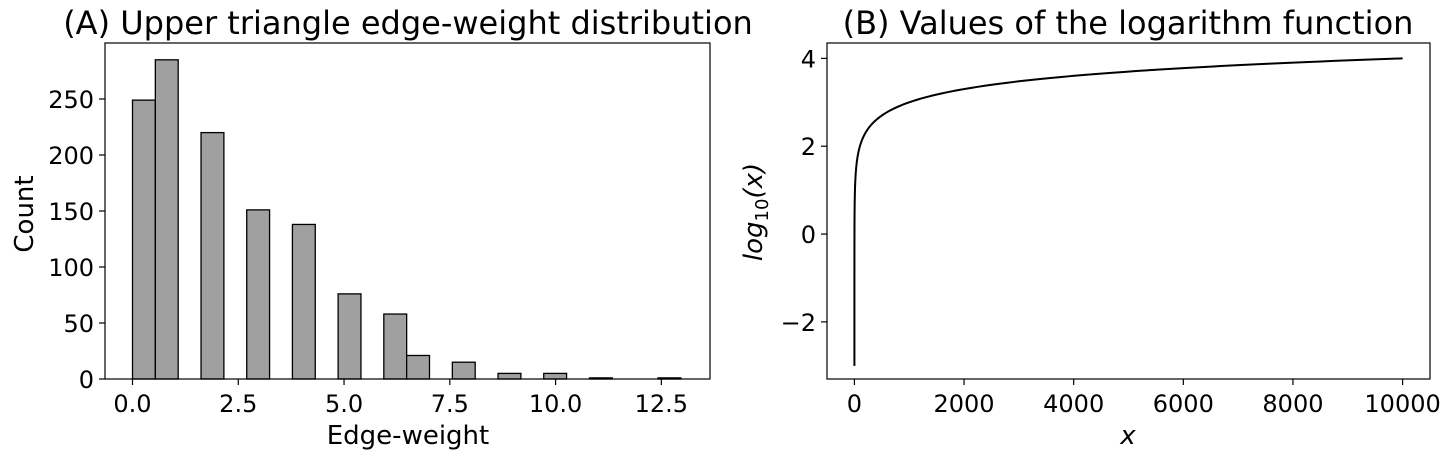 The height and width of the screenshot is (459, 1456). Describe the element at coordinates (1073, 404) in the screenshot. I see `x-tick-label: 4000` at that location.